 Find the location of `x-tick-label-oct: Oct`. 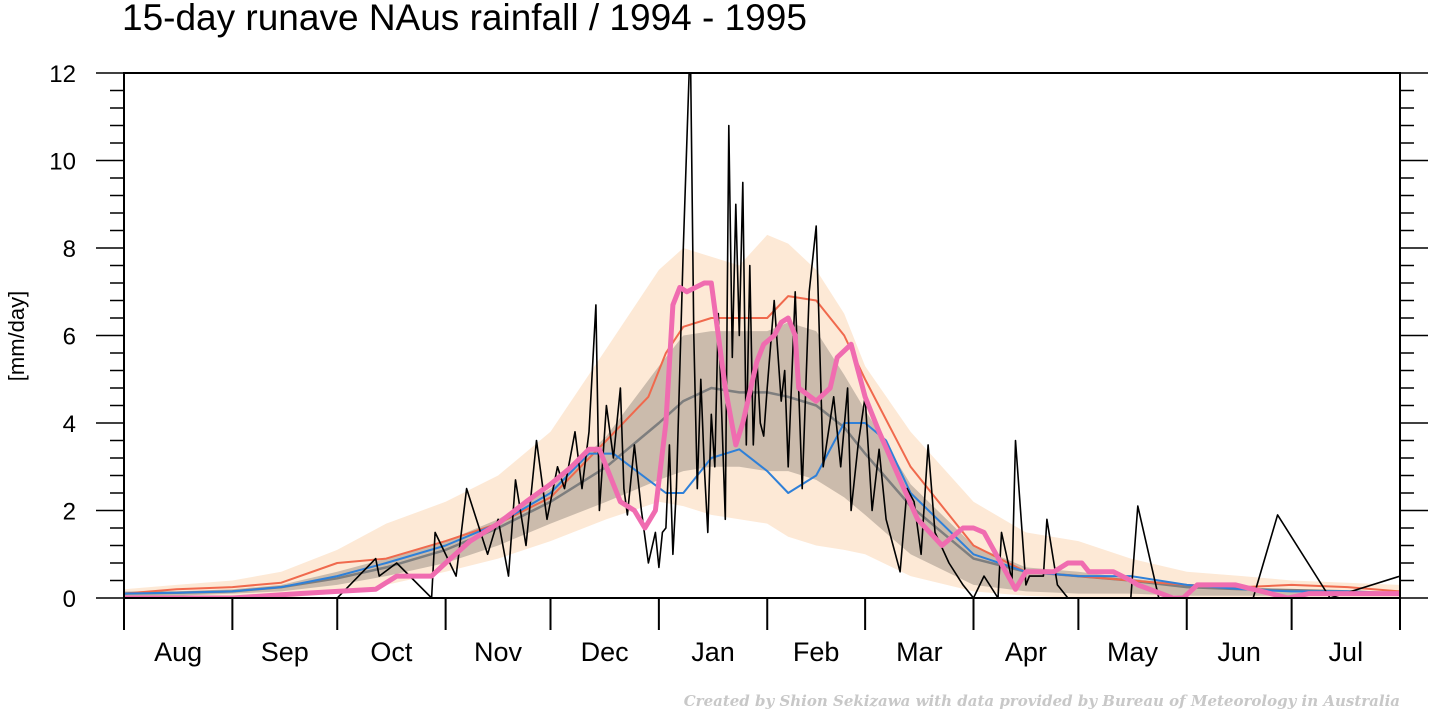

x-tick-label-oct: Oct is located at coordinates (391, 652).